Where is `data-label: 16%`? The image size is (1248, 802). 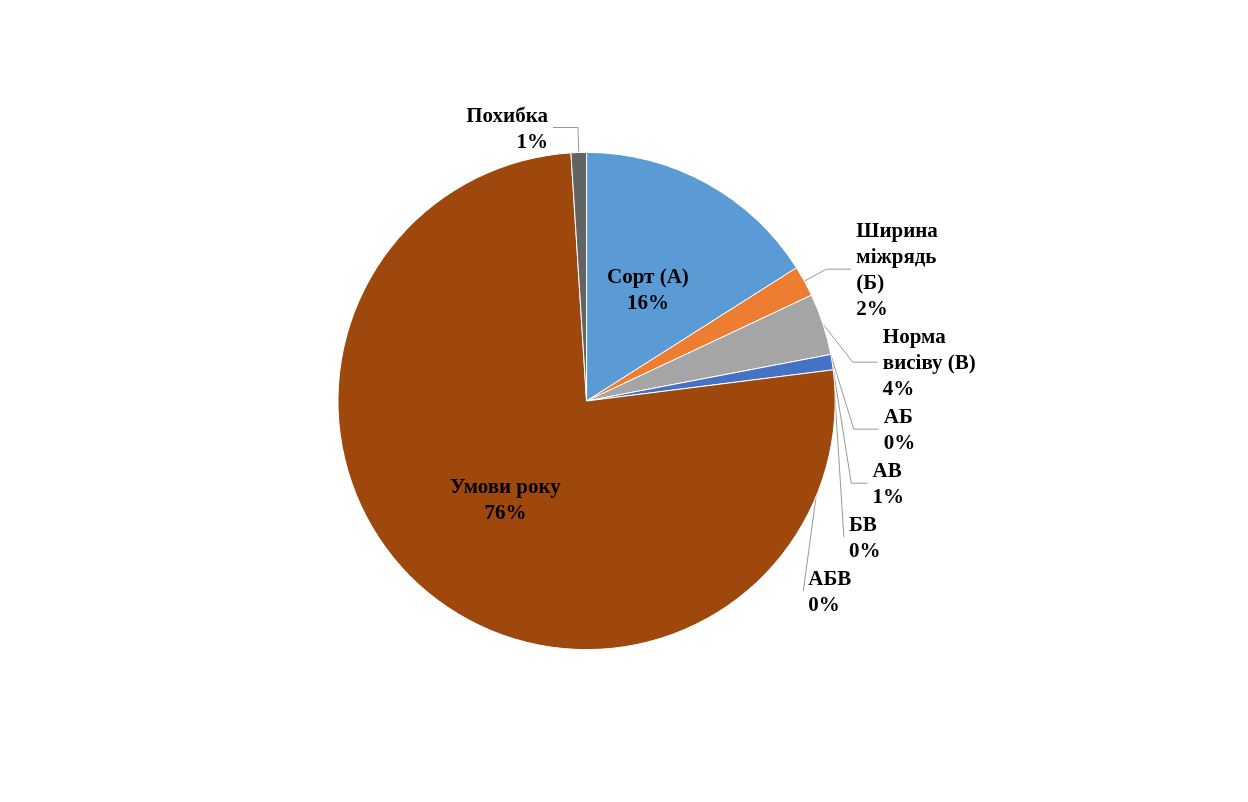 data-label: 16% is located at coordinates (647, 302).